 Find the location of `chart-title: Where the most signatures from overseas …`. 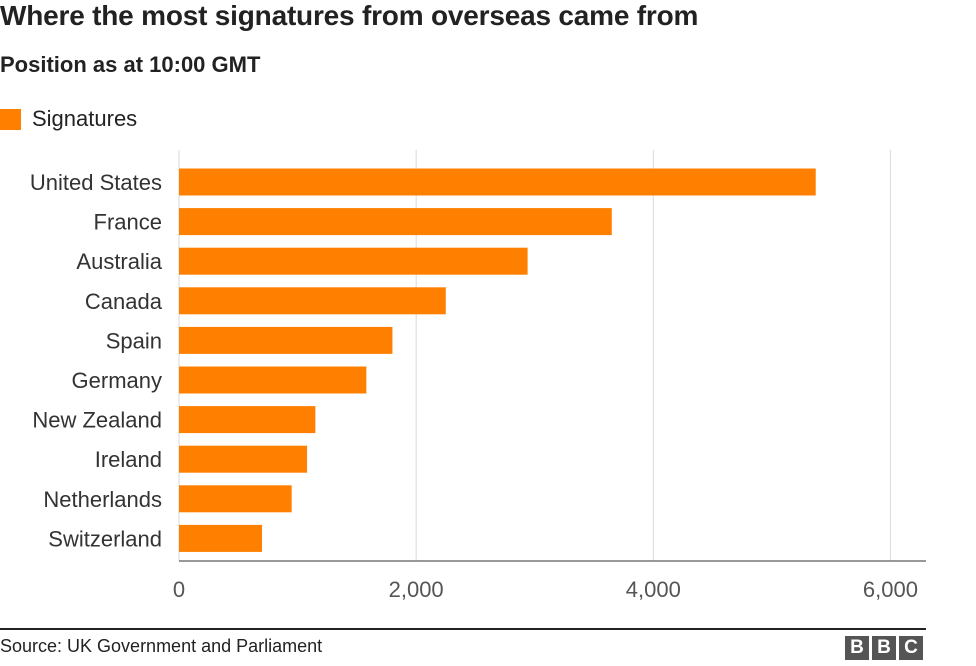

chart-title: Where the most signatures from overseas … is located at coordinates (349, 15).